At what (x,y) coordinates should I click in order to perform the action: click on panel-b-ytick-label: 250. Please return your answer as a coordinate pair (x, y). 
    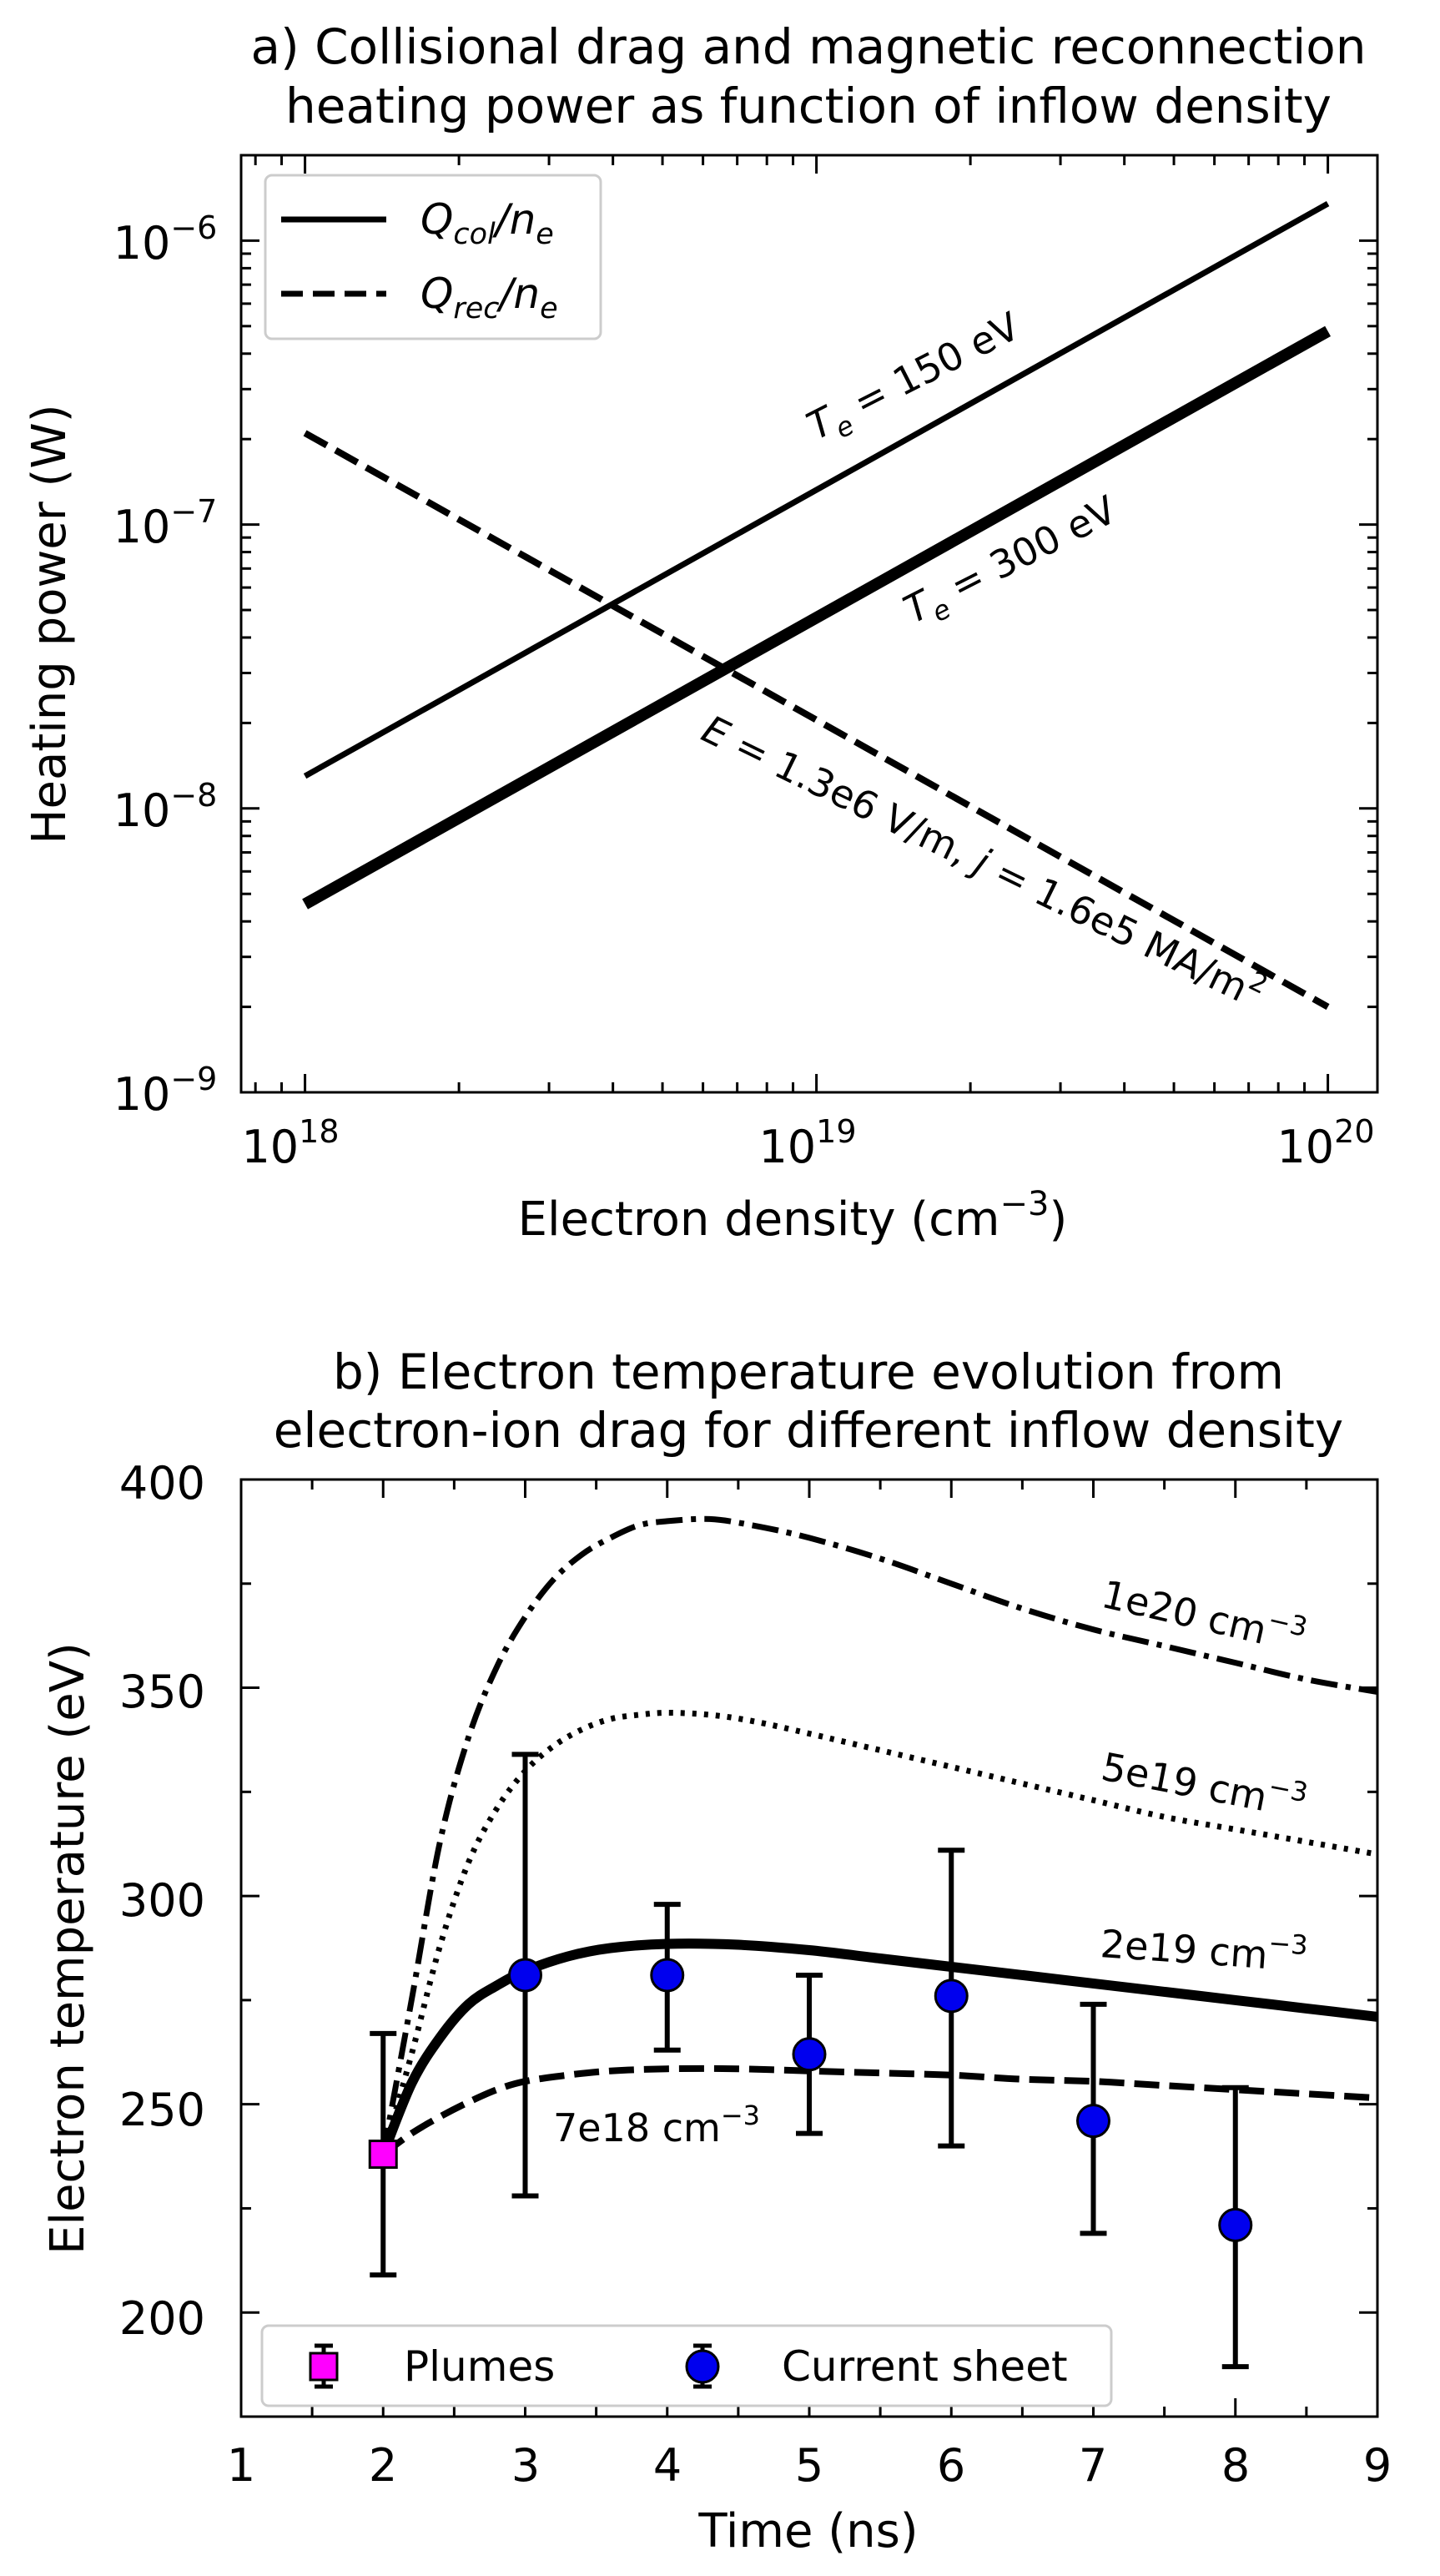
    Looking at the image, I should click on (162, 2110).